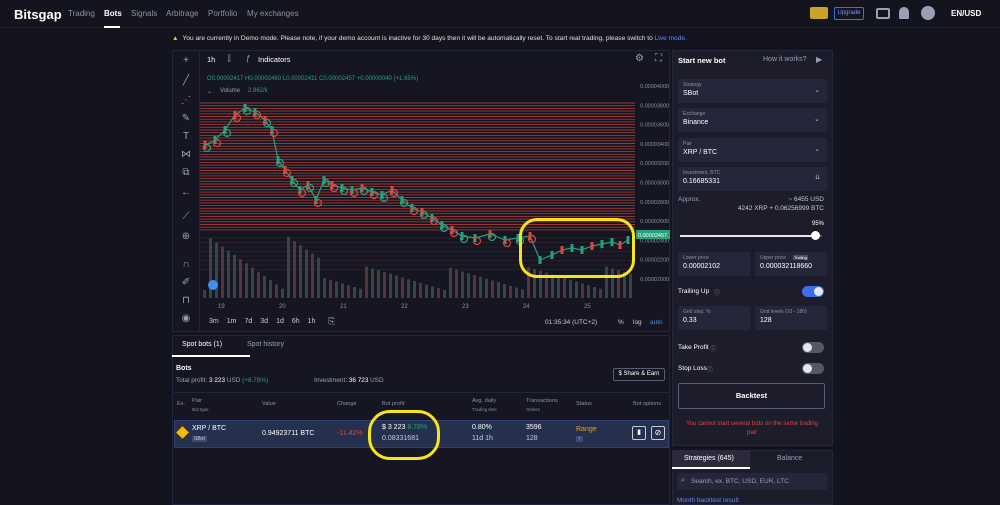 The width and height of the screenshot is (1000, 505). I want to click on volume-toggle-icon: ⌄, so click(210, 92).